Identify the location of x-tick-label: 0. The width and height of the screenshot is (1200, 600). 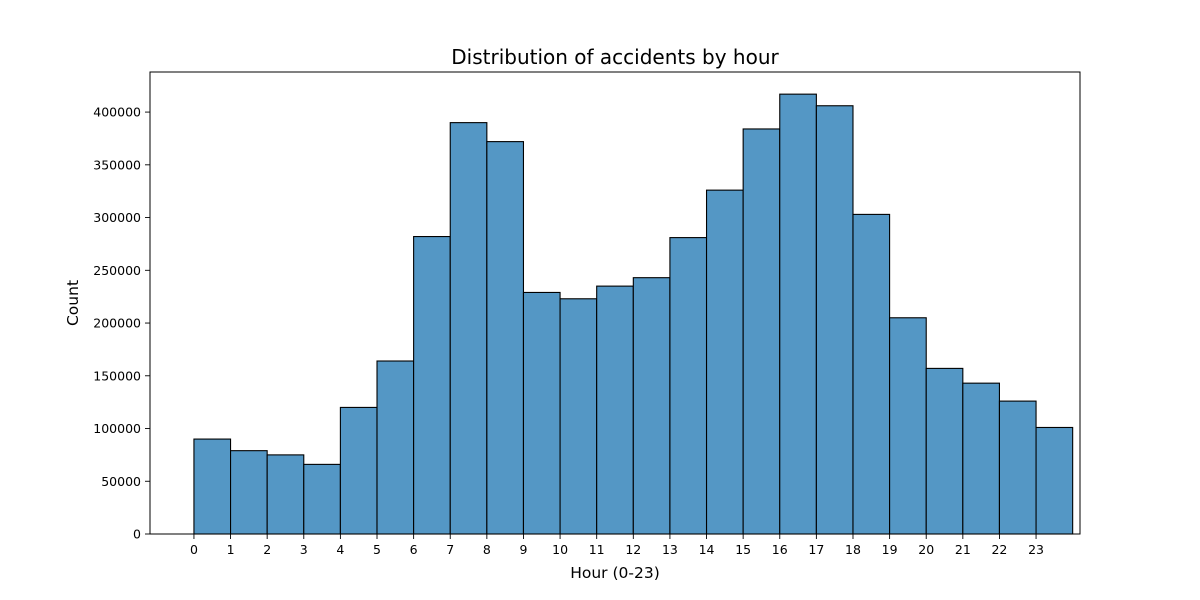
(194, 549).